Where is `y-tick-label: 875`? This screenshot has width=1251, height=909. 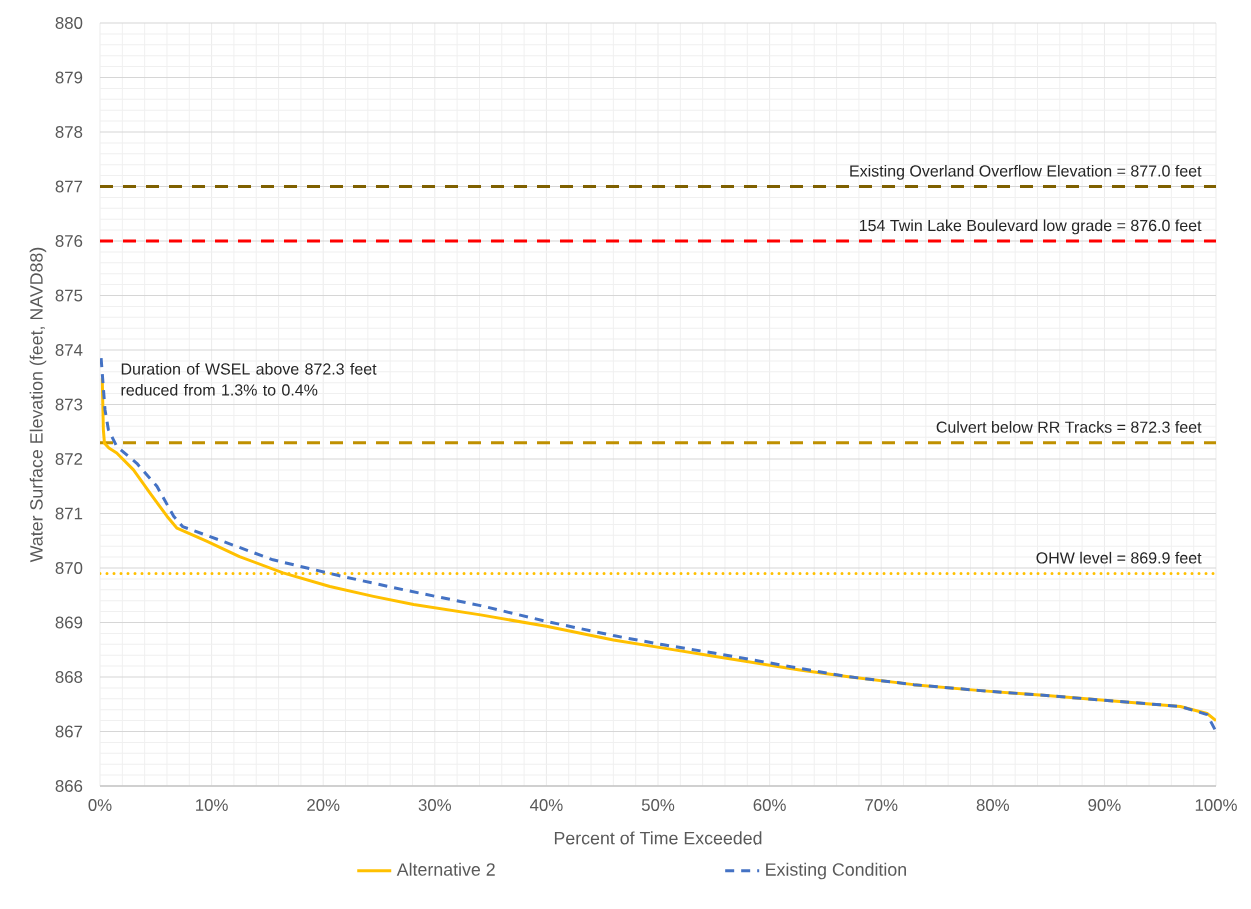
y-tick-label: 875 is located at coordinates (69, 295).